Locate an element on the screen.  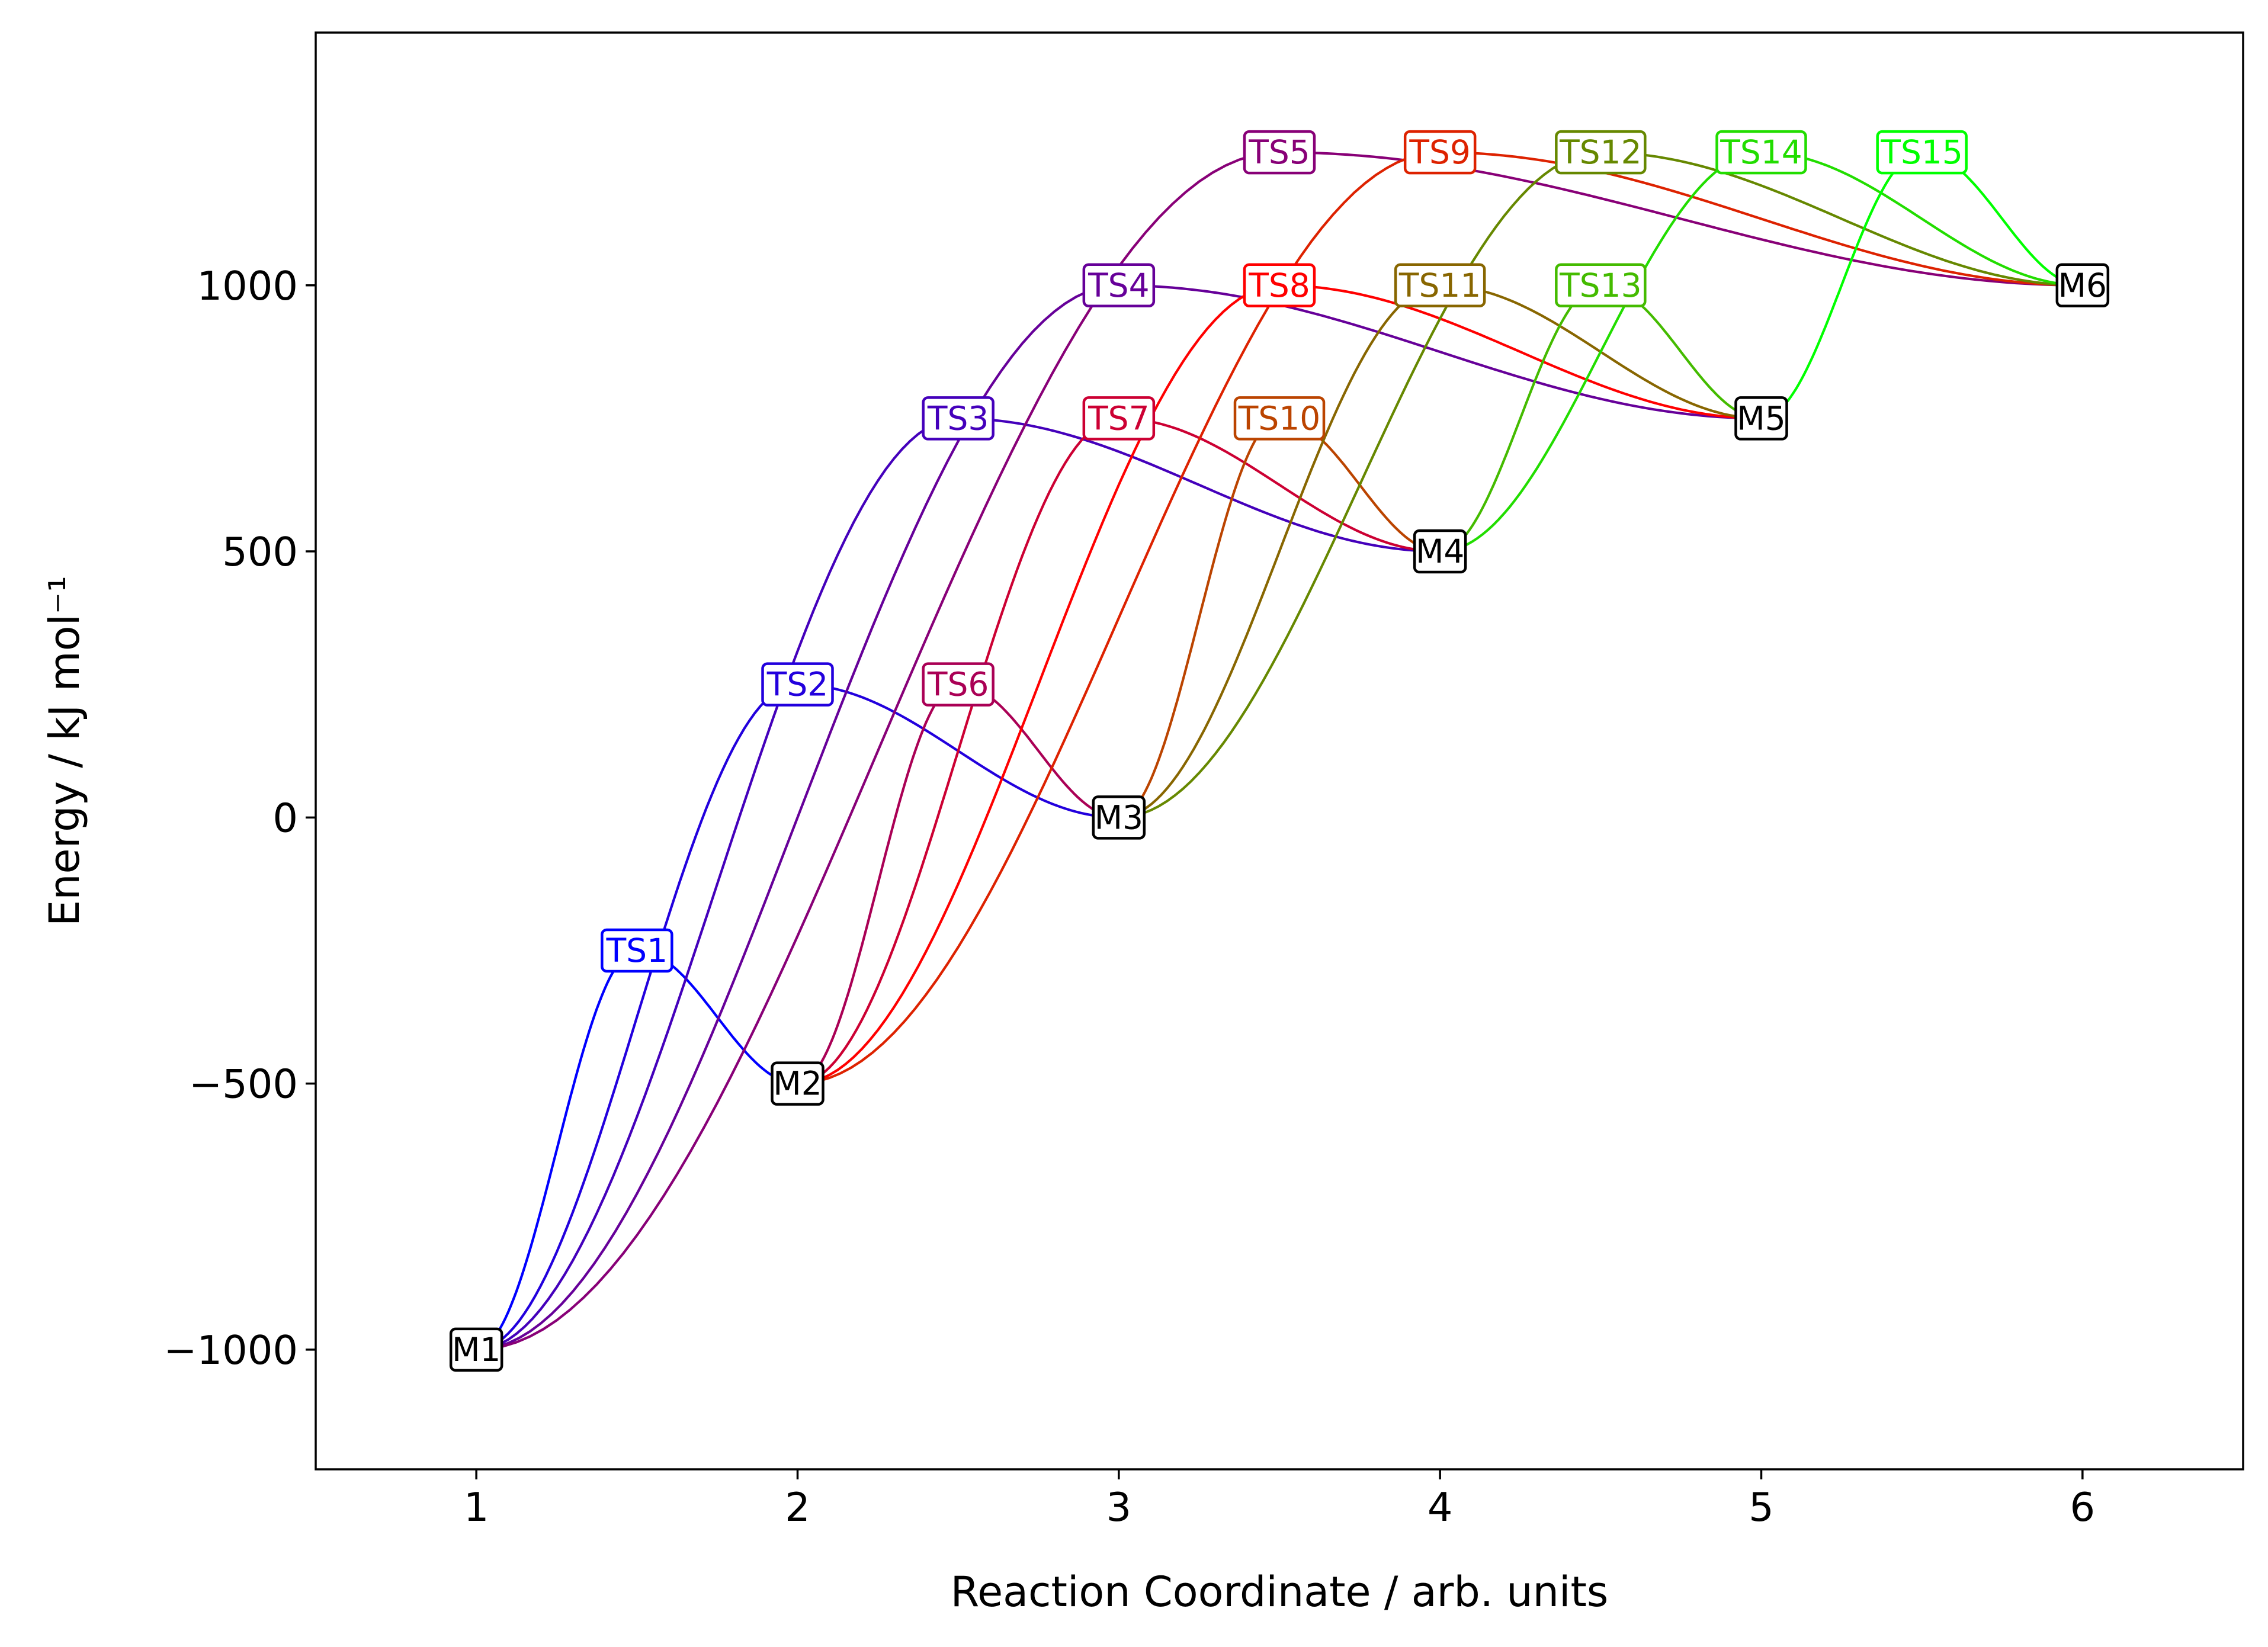
ts-label-ts6: TS6 is located at coordinates (958, 684).